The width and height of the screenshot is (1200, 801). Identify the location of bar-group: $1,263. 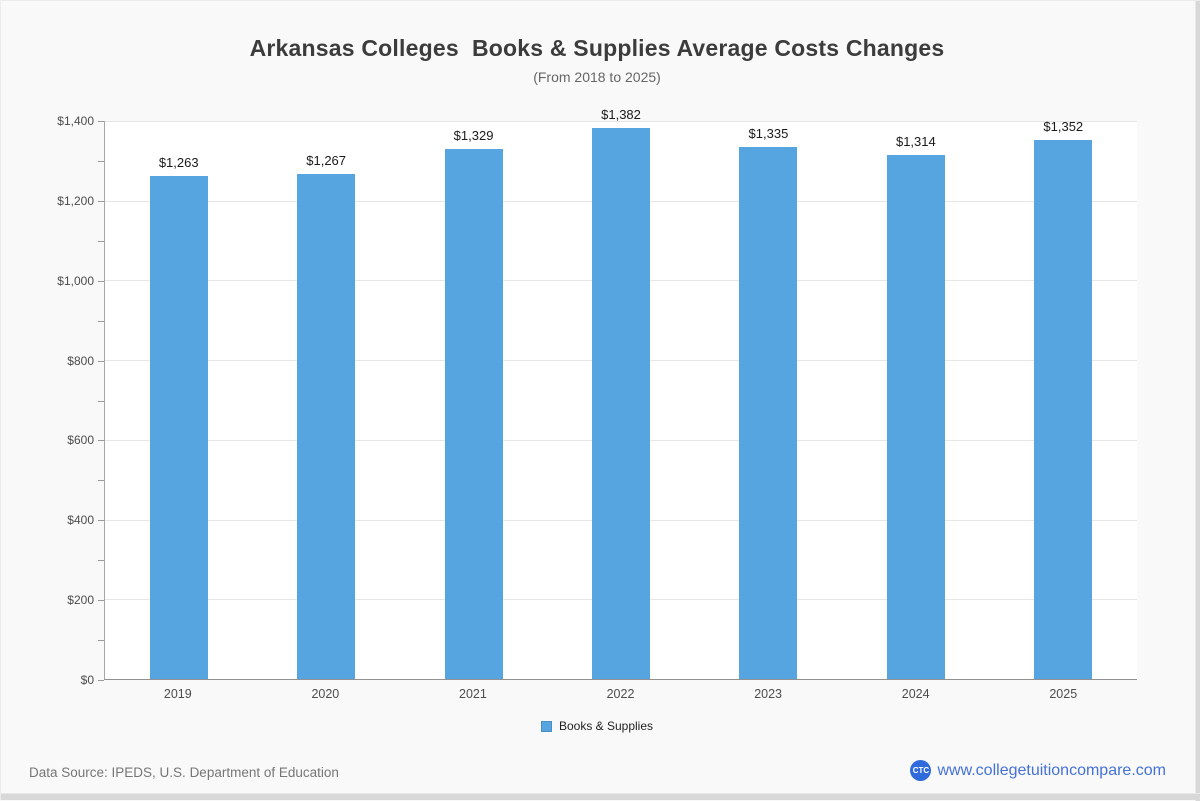
(178, 417).